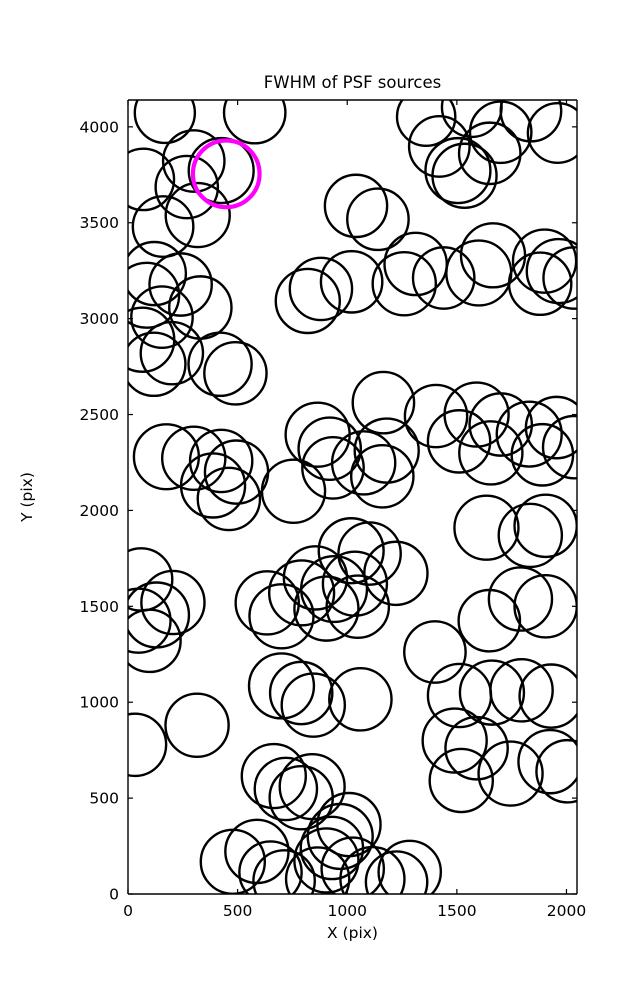 Image resolution: width=637 pixels, height=1000 pixels. Describe the element at coordinates (238, 911) in the screenshot. I see `x-tick-label: 500` at that location.